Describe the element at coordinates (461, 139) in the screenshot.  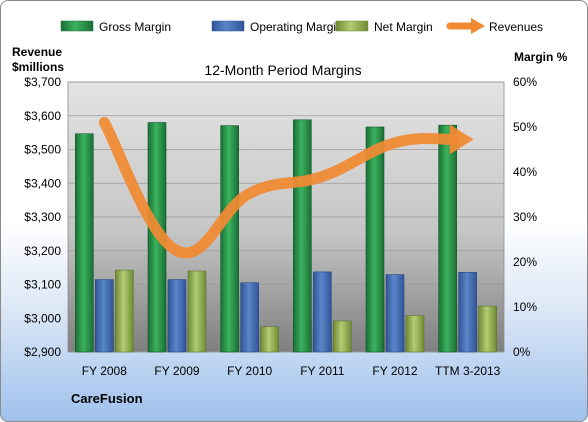
I see `revenues-line-arrowhead` at that location.